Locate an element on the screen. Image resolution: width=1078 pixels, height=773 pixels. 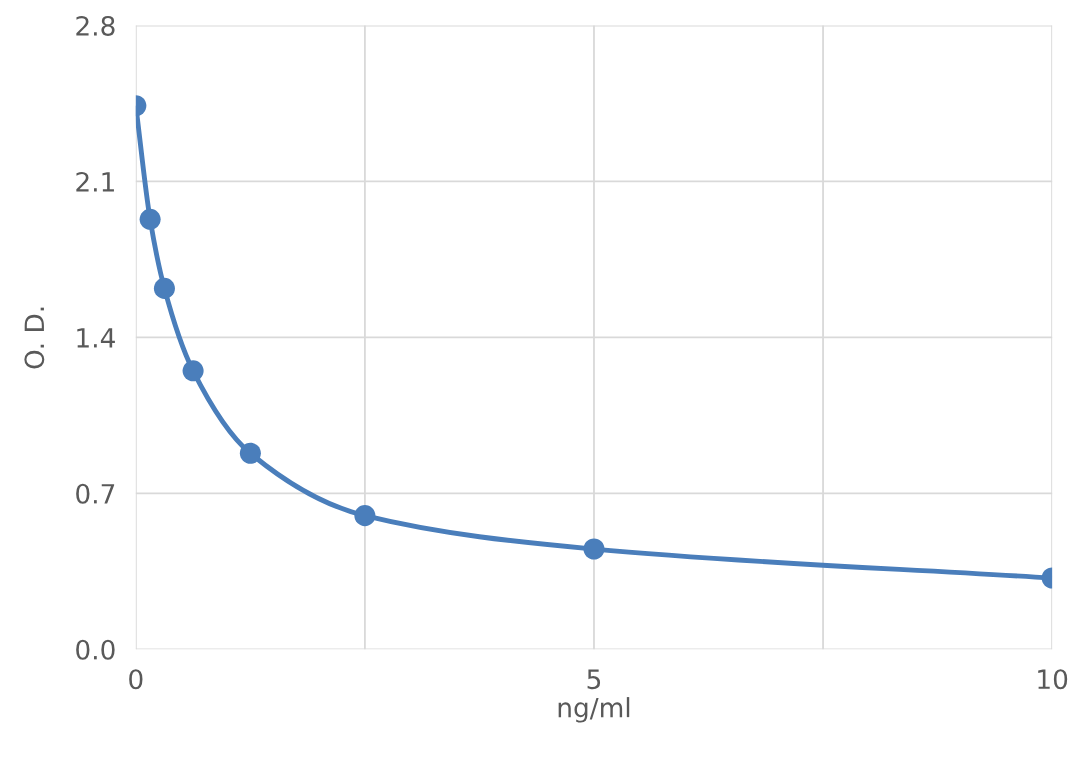
x-tick-label: 5 is located at coordinates (594, 679).